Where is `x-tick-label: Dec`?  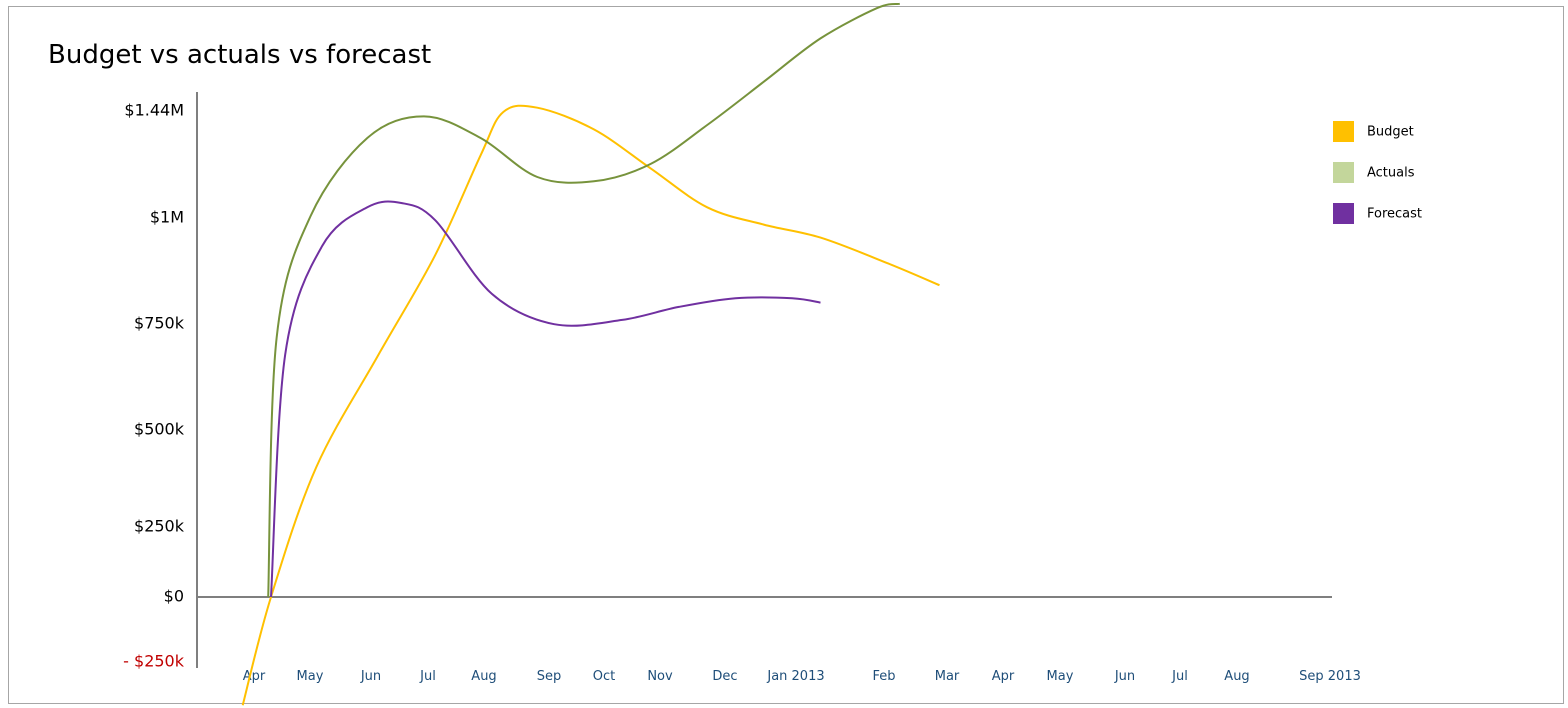
x-tick-label: Dec is located at coordinates (724, 676).